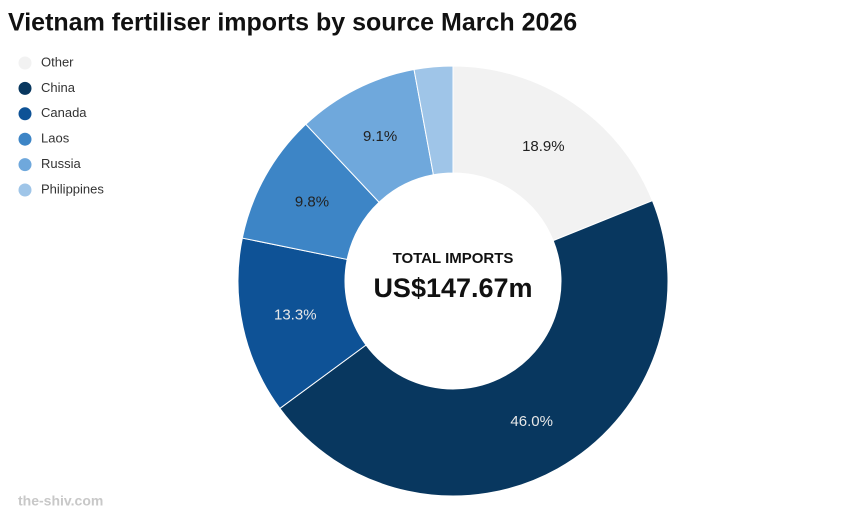  What do you see at coordinates (312, 201) in the screenshot?
I see `value-label: 9.8%` at bounding box center [312, 201].